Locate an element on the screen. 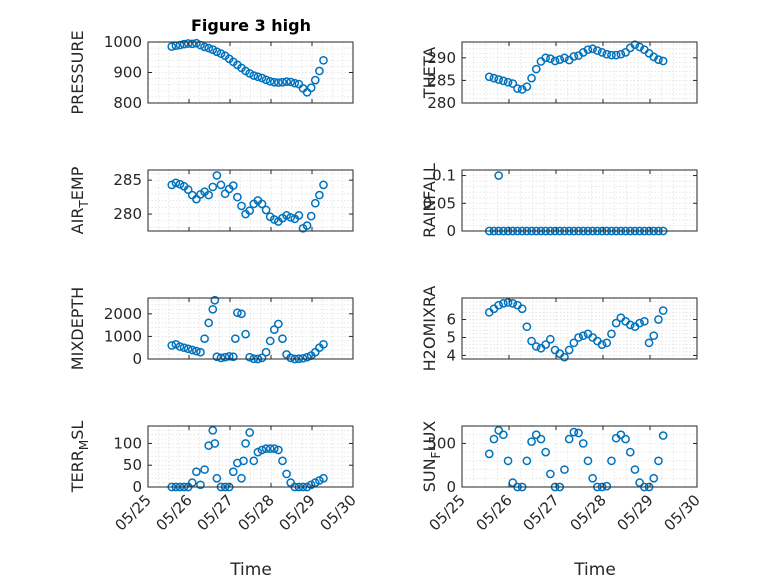 Image resolution: width=778 pixels, height=583 pixels. x-tick-label: 05/27 is located at coordinates (541, 512).